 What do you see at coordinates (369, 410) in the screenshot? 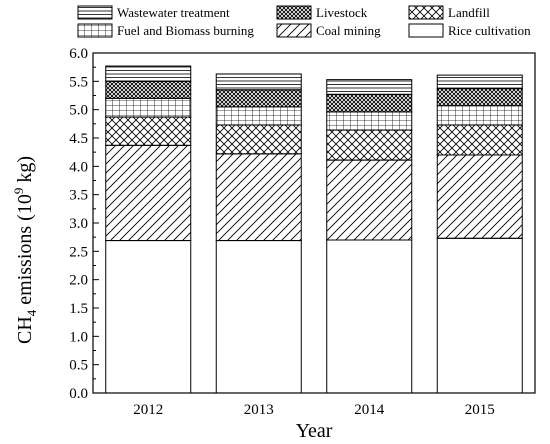
I see `x-tick-label: 2014` at bounding box center [369, 410].